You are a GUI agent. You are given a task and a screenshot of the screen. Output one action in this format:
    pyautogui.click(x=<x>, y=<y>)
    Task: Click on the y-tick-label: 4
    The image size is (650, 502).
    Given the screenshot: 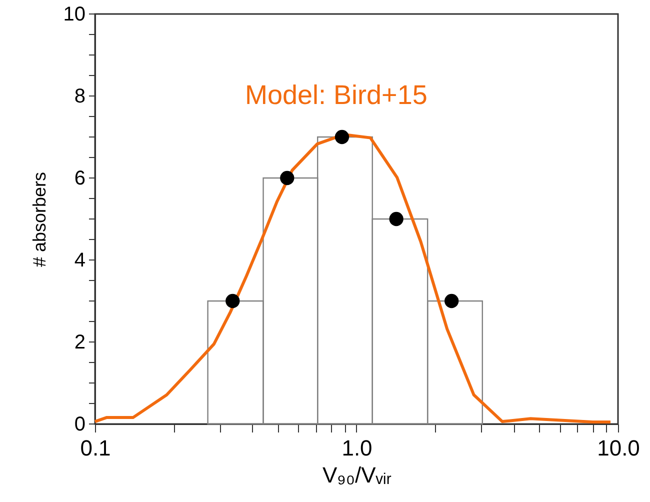 What is the action you would take?
    pyautogui.click(x=80, y=261)
    